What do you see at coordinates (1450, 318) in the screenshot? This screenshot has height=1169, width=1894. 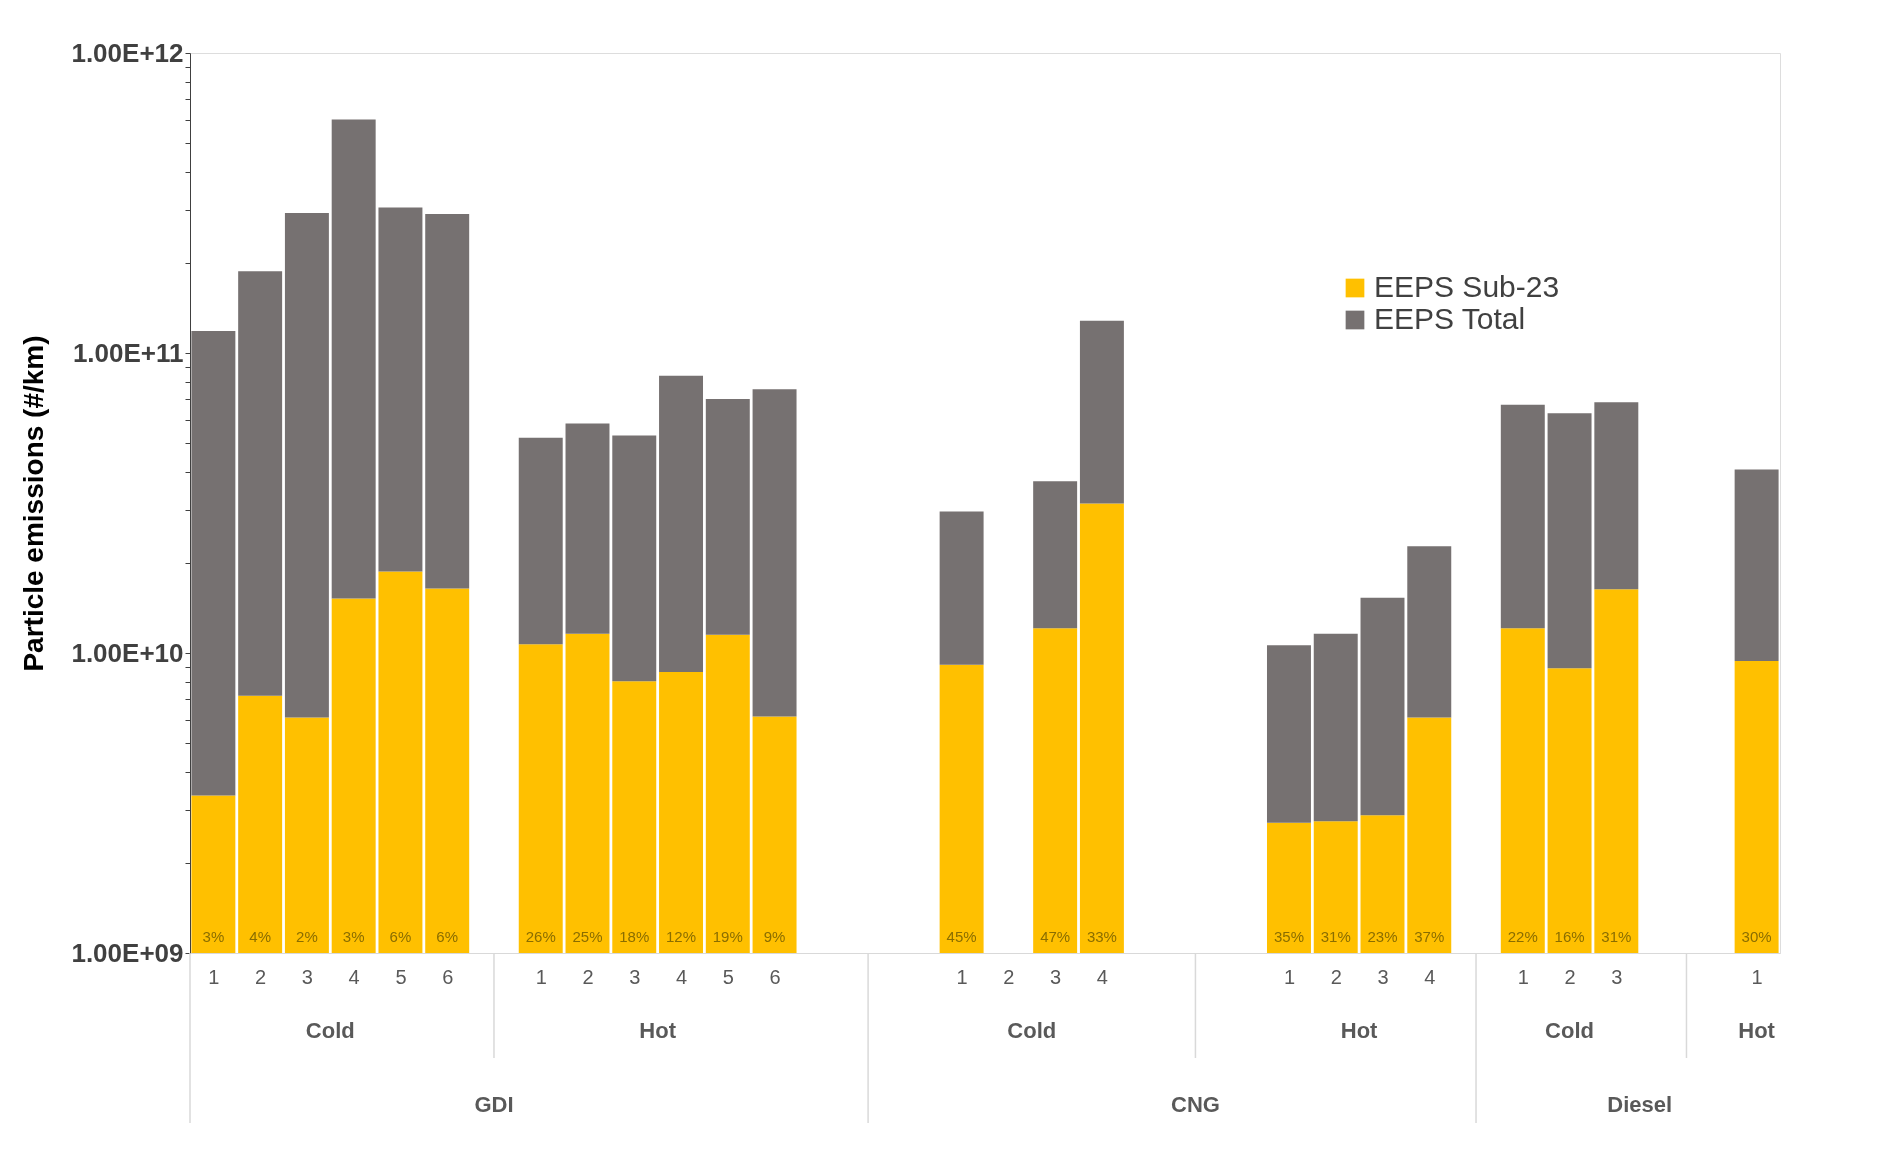 I see `legend-label: EEPS Total` at bounding box center [1450, 318].